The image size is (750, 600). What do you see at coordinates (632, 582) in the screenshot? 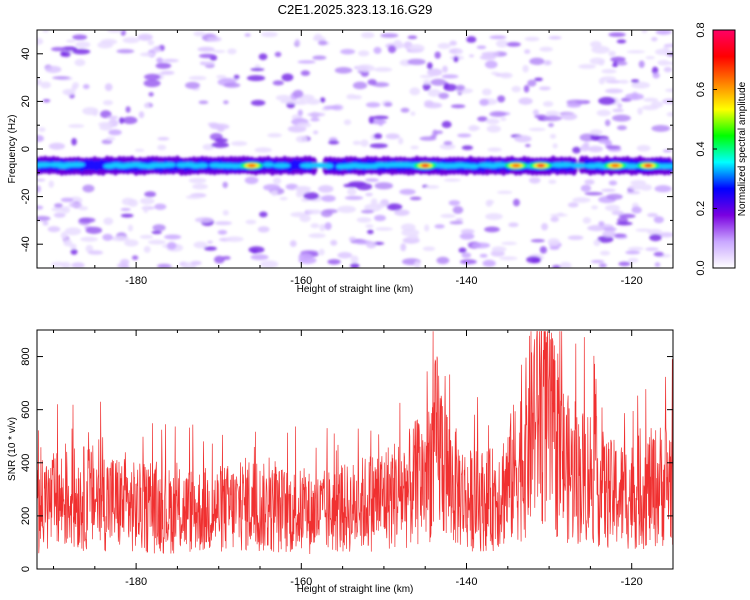
I see `x-tick-label: -120` at bounding box center [632, 582].